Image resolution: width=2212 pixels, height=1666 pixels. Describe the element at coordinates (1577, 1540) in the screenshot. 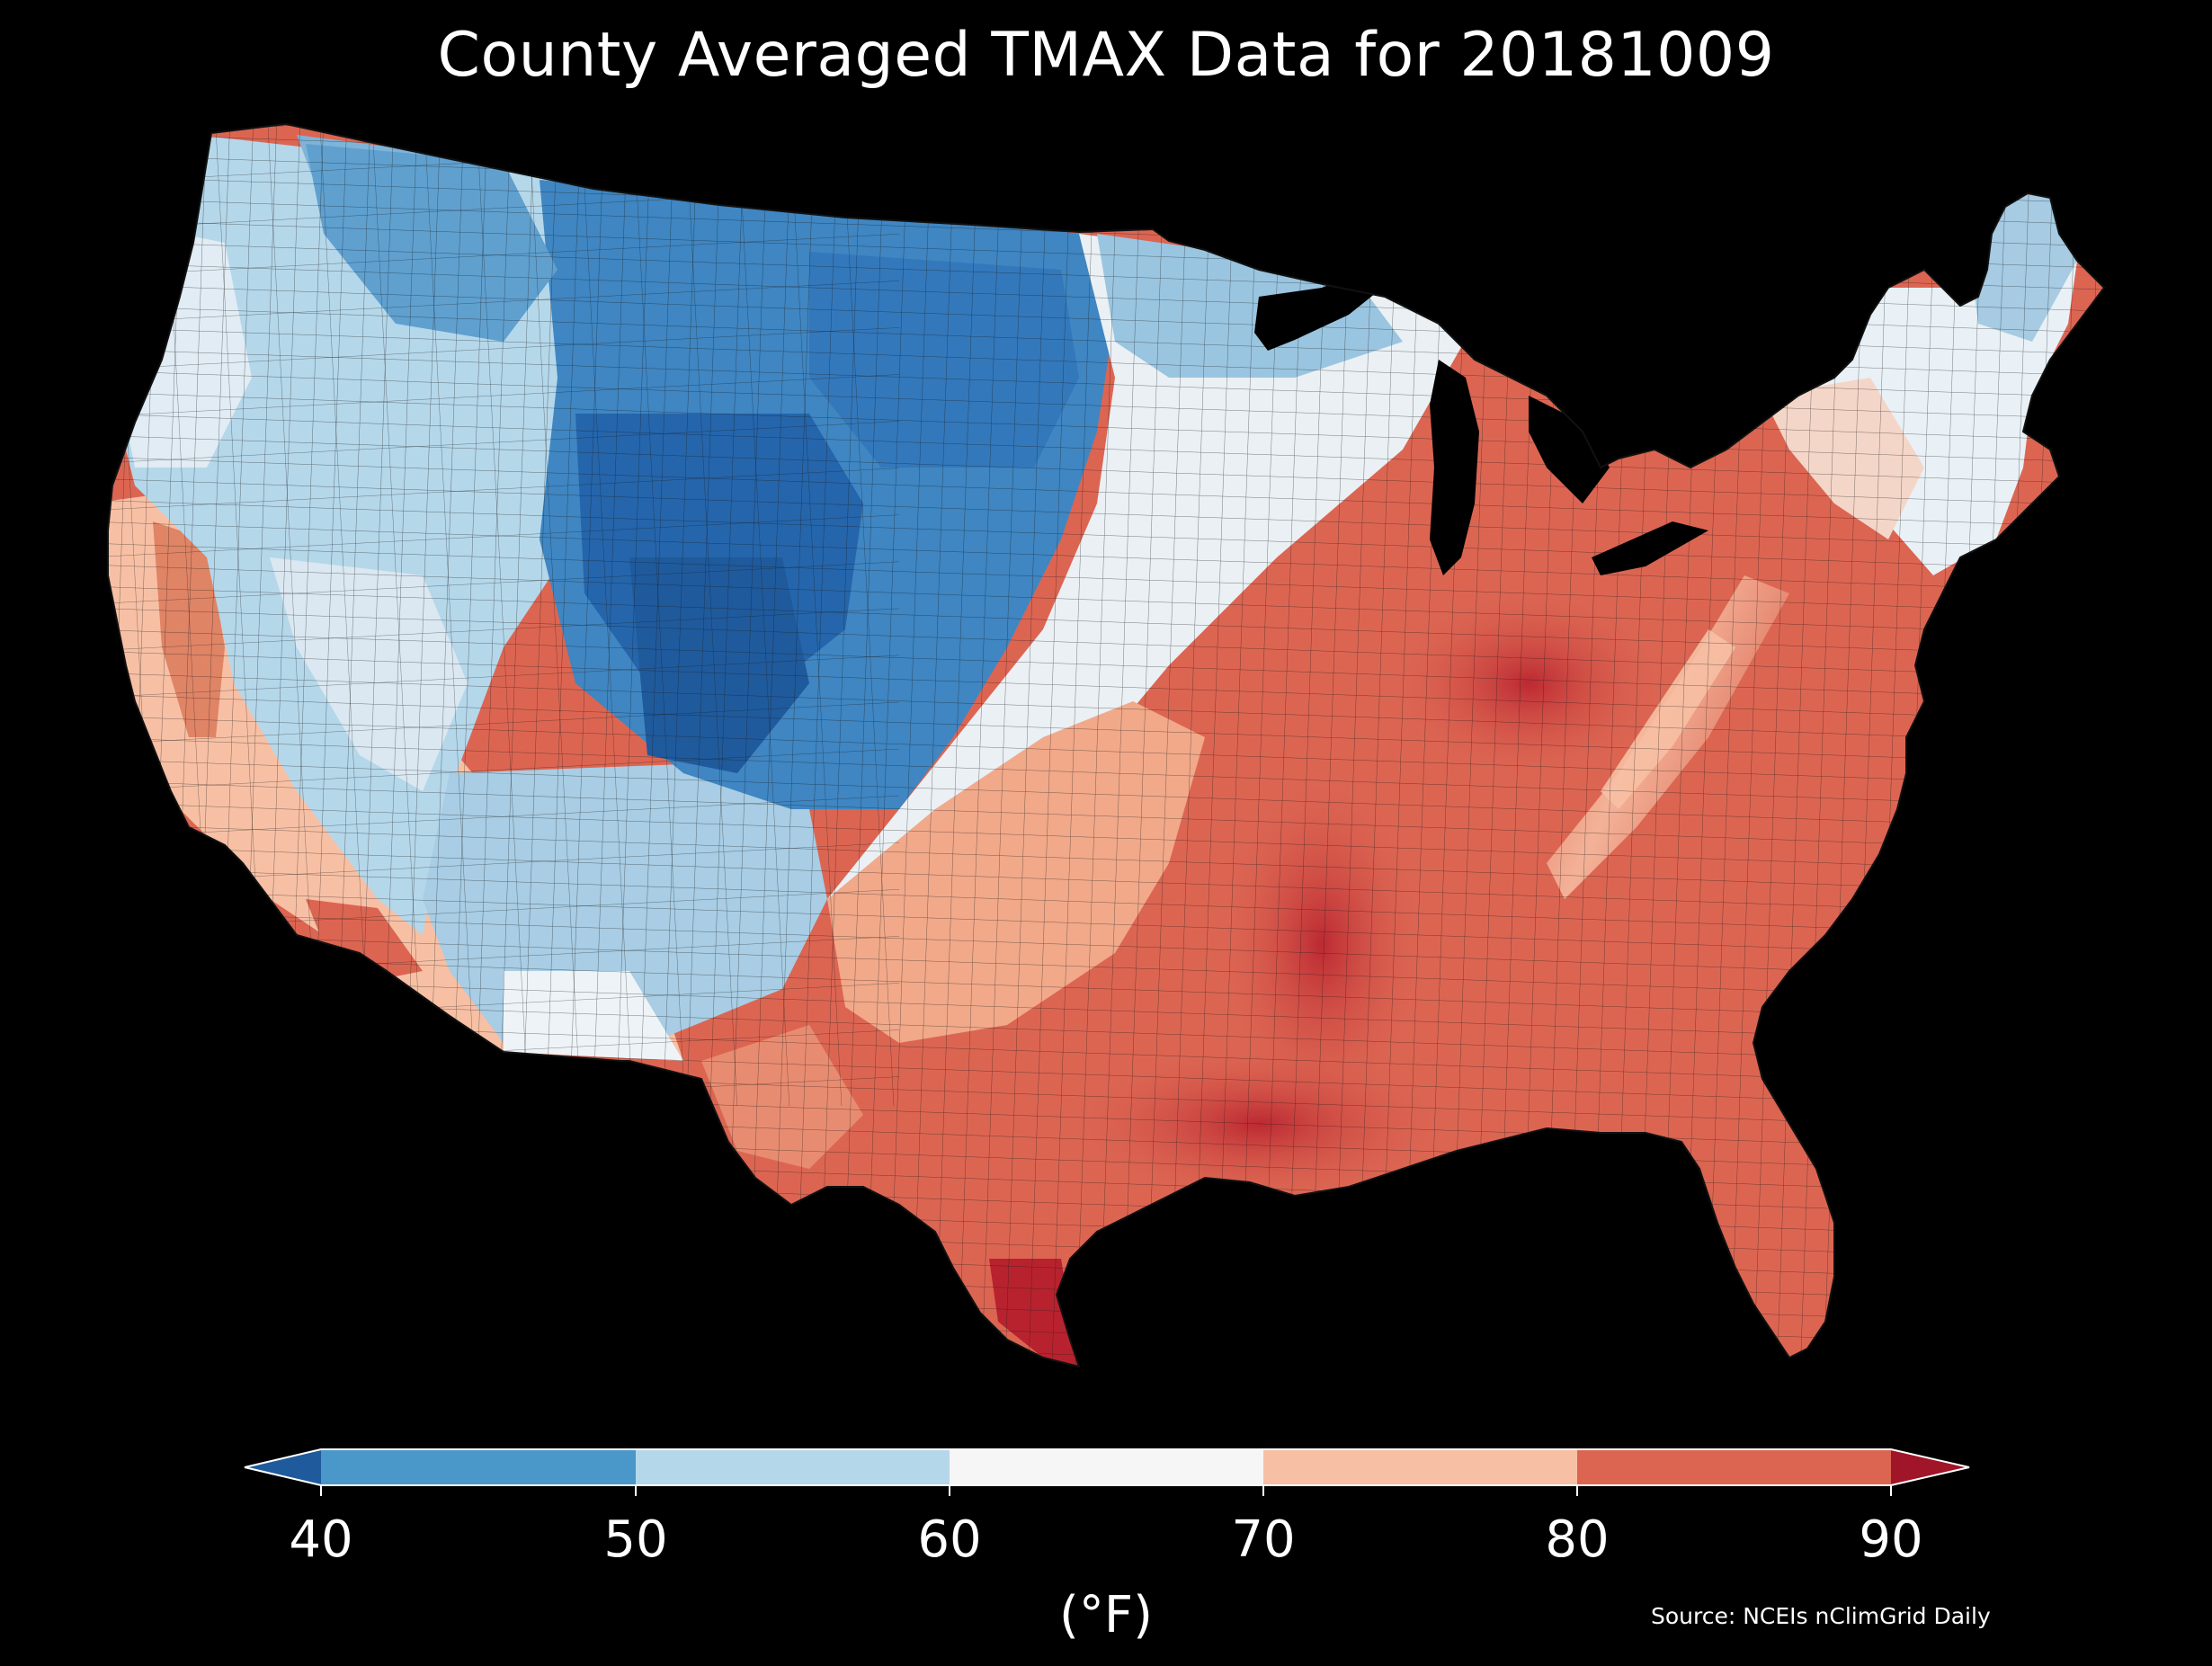

I see `colorbar-tick-label-80: 80` at that location.